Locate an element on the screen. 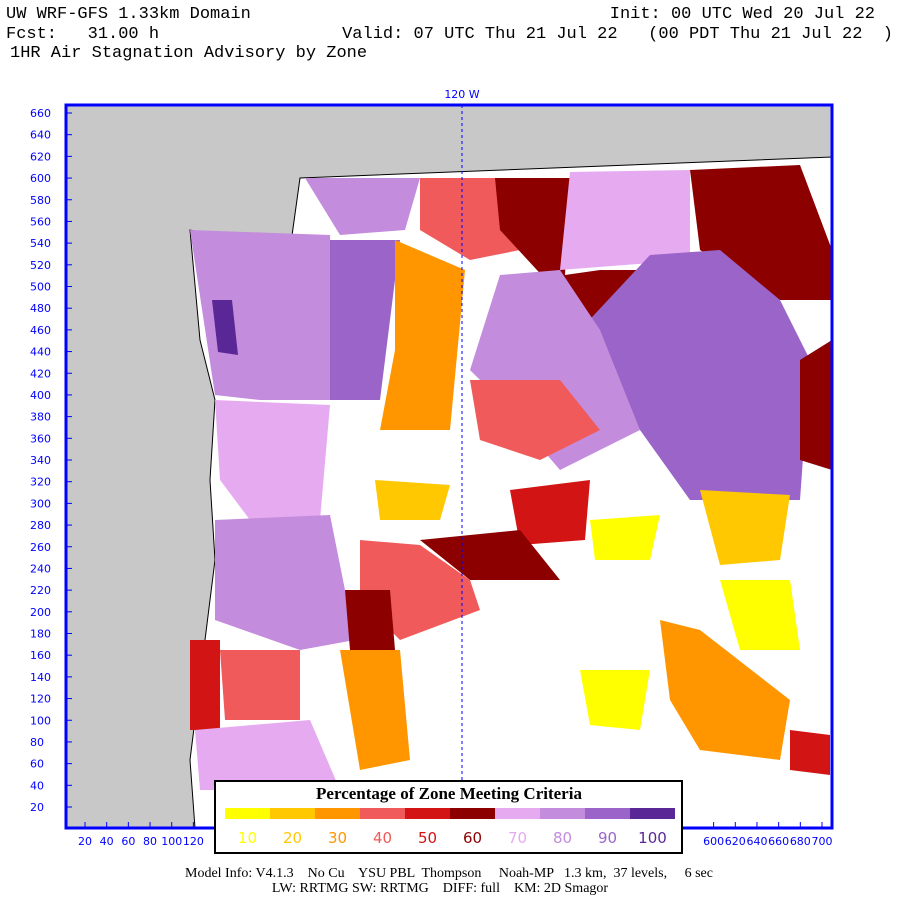 This screenshot has width=900, height=900. y-tick-label: 560 is located at coordinates (40, 221).